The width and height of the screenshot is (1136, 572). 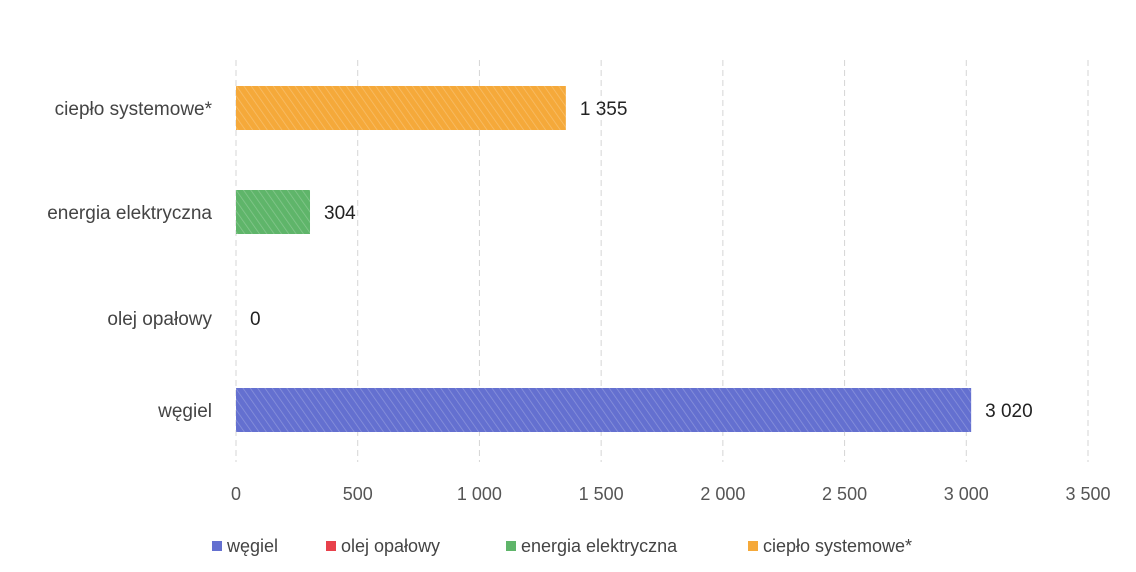 What do you see at coordinates (837, 546) in the screenshot?
I see `legend-label: ciepło systemowe*` at bounding box center [837, 546].